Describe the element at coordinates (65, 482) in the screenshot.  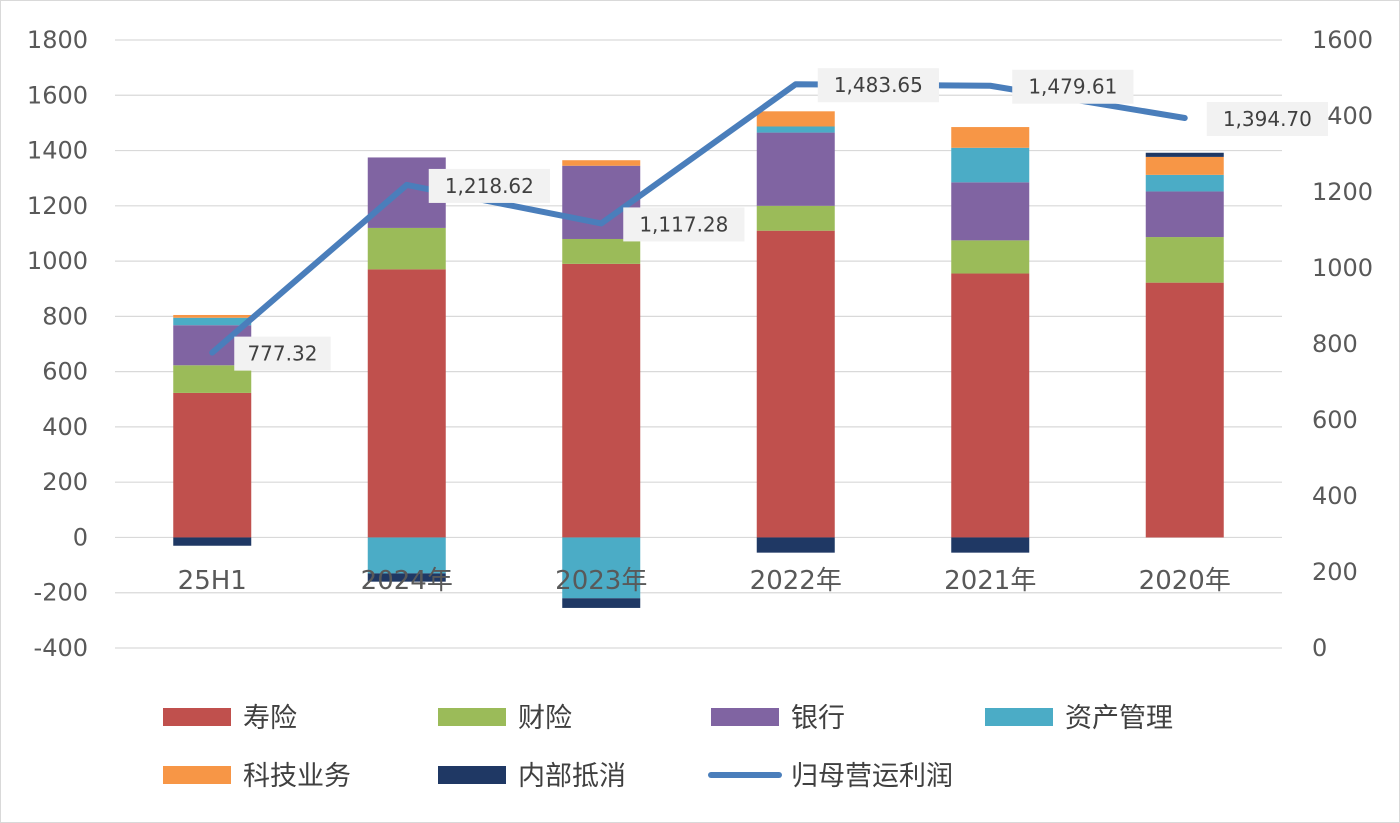
I see `y-tick-label: 200` at that location.